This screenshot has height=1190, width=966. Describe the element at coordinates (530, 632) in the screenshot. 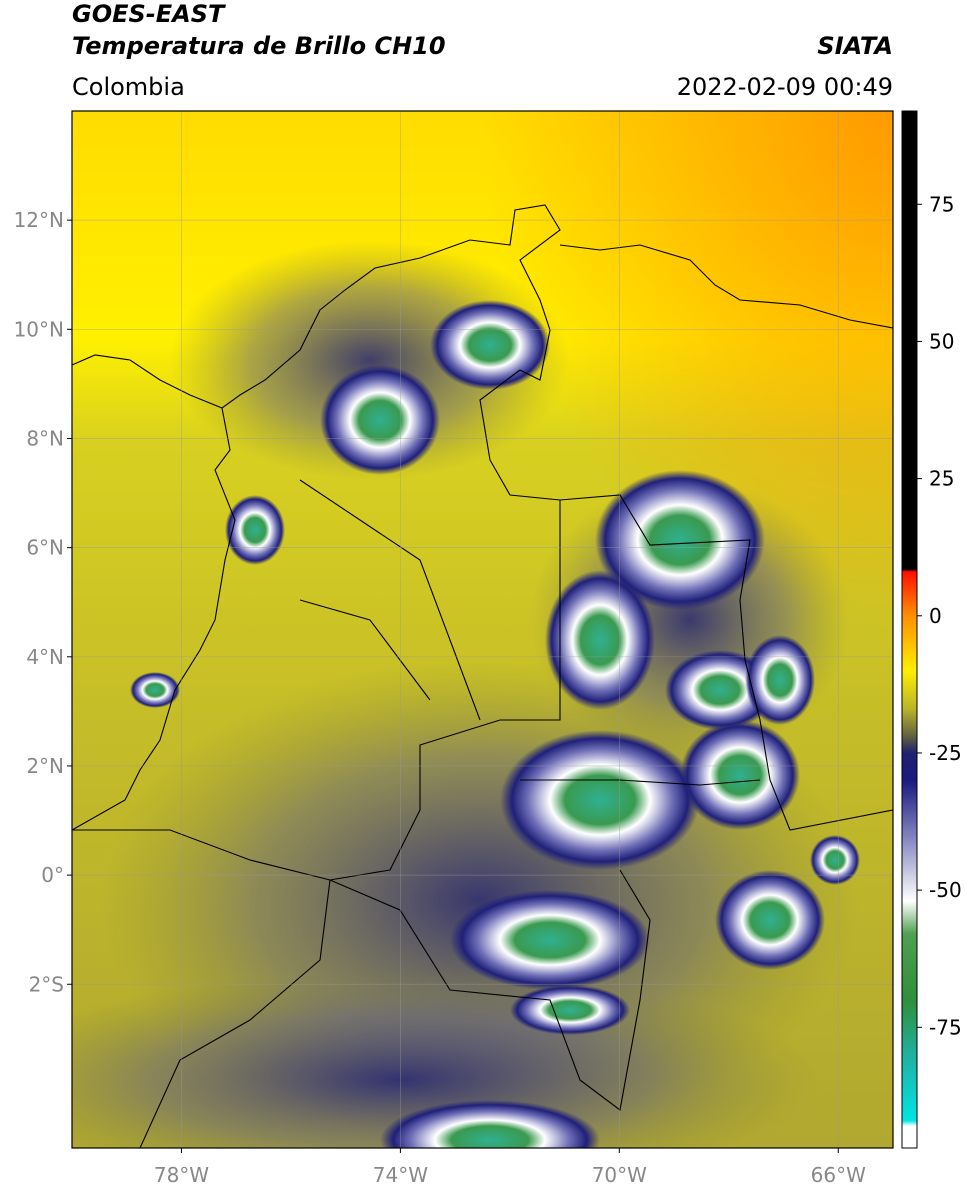

I see `department-border` at that location.